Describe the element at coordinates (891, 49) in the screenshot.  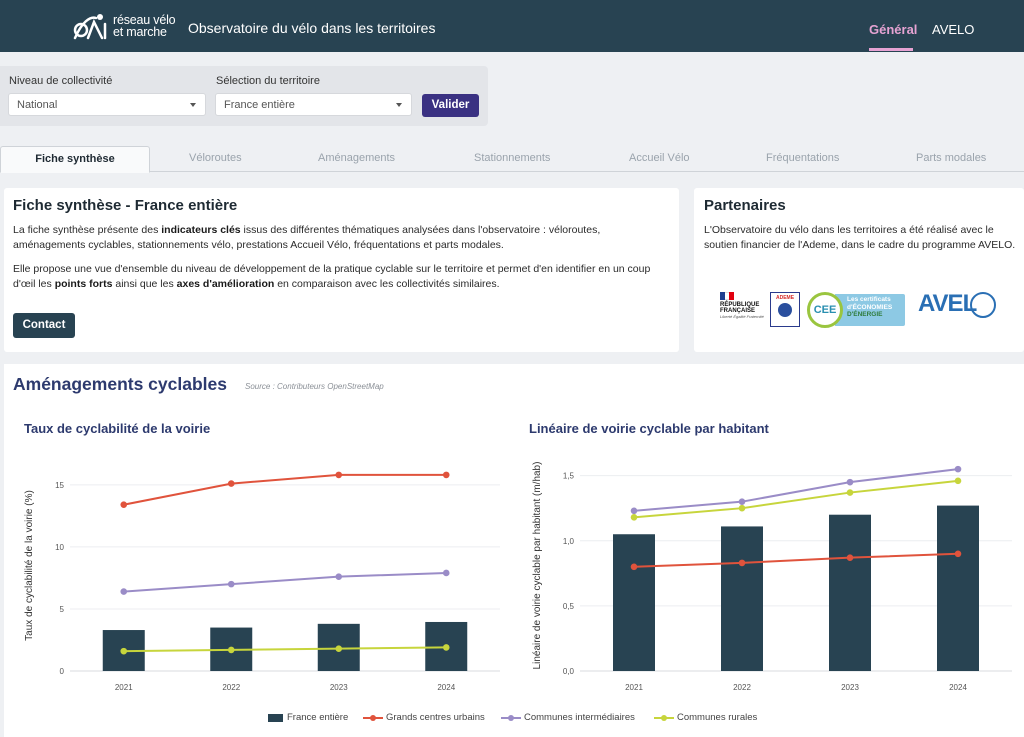
I see `nav-active-indicator` at that location.